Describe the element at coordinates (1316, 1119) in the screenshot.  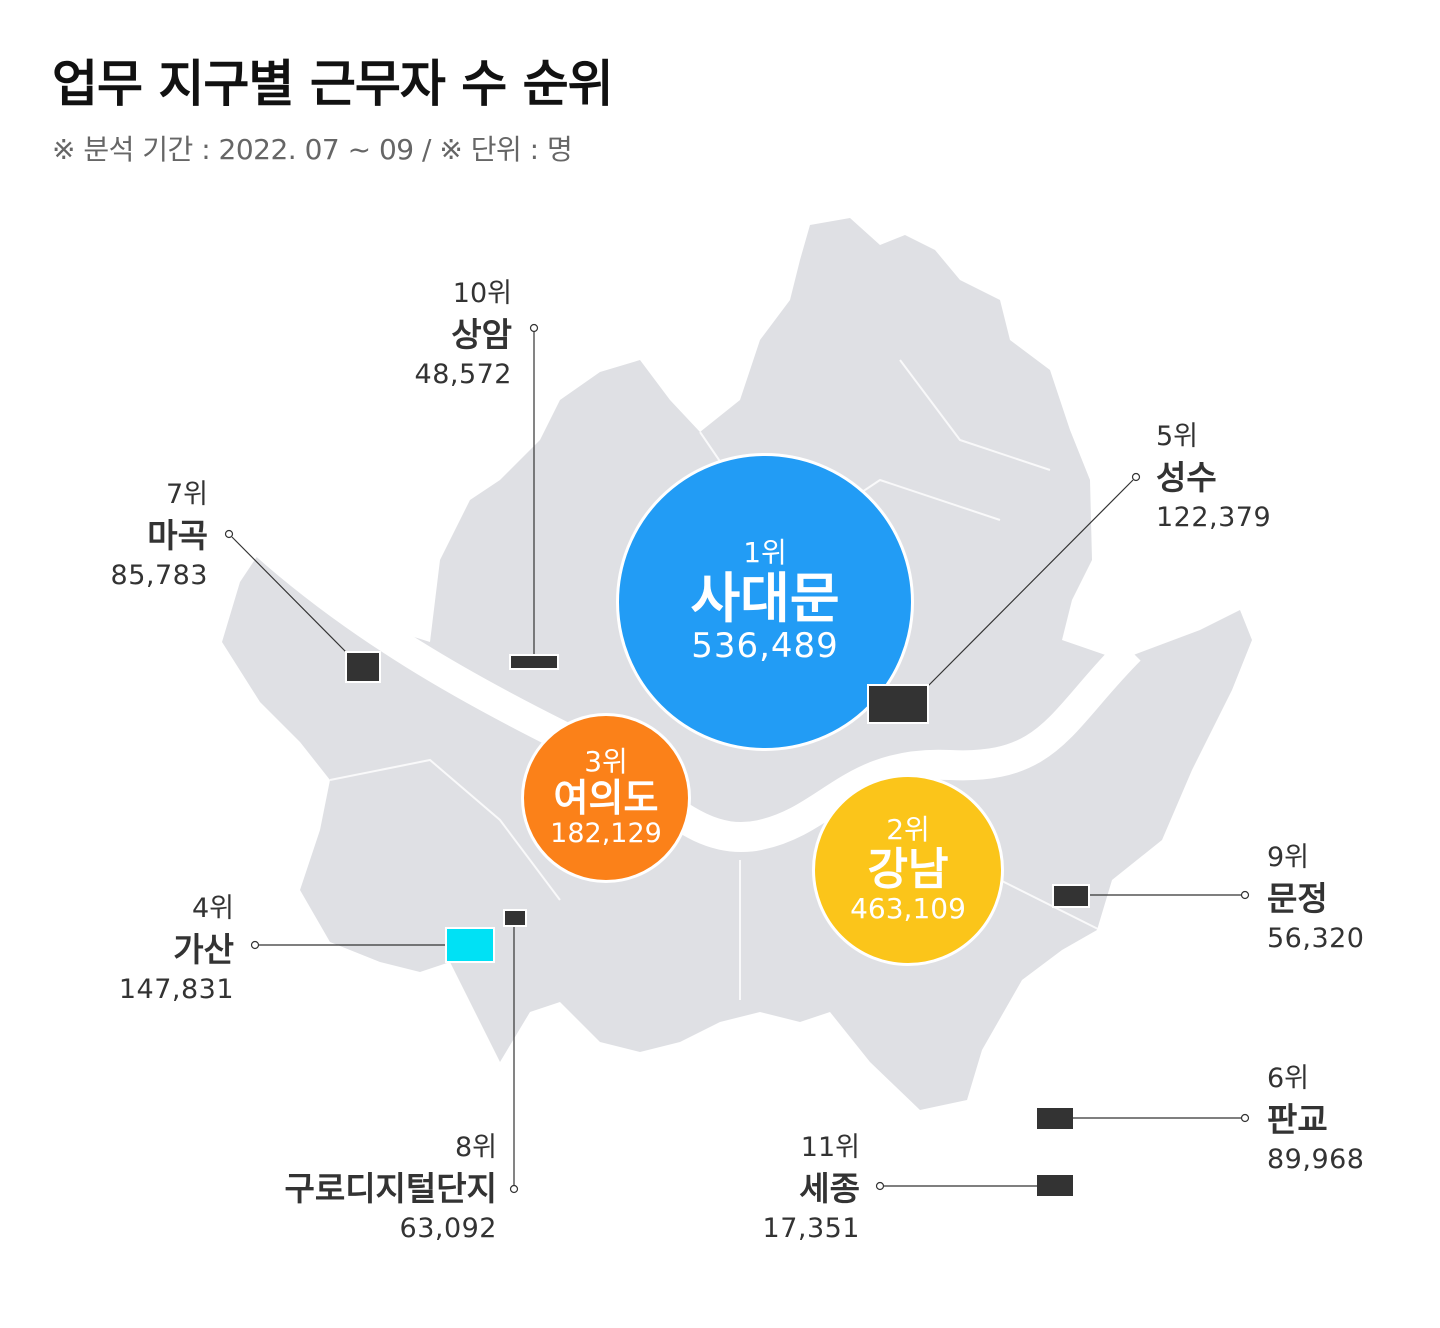
I see `label-pangyo: 6위 판교 89,968` at that location.